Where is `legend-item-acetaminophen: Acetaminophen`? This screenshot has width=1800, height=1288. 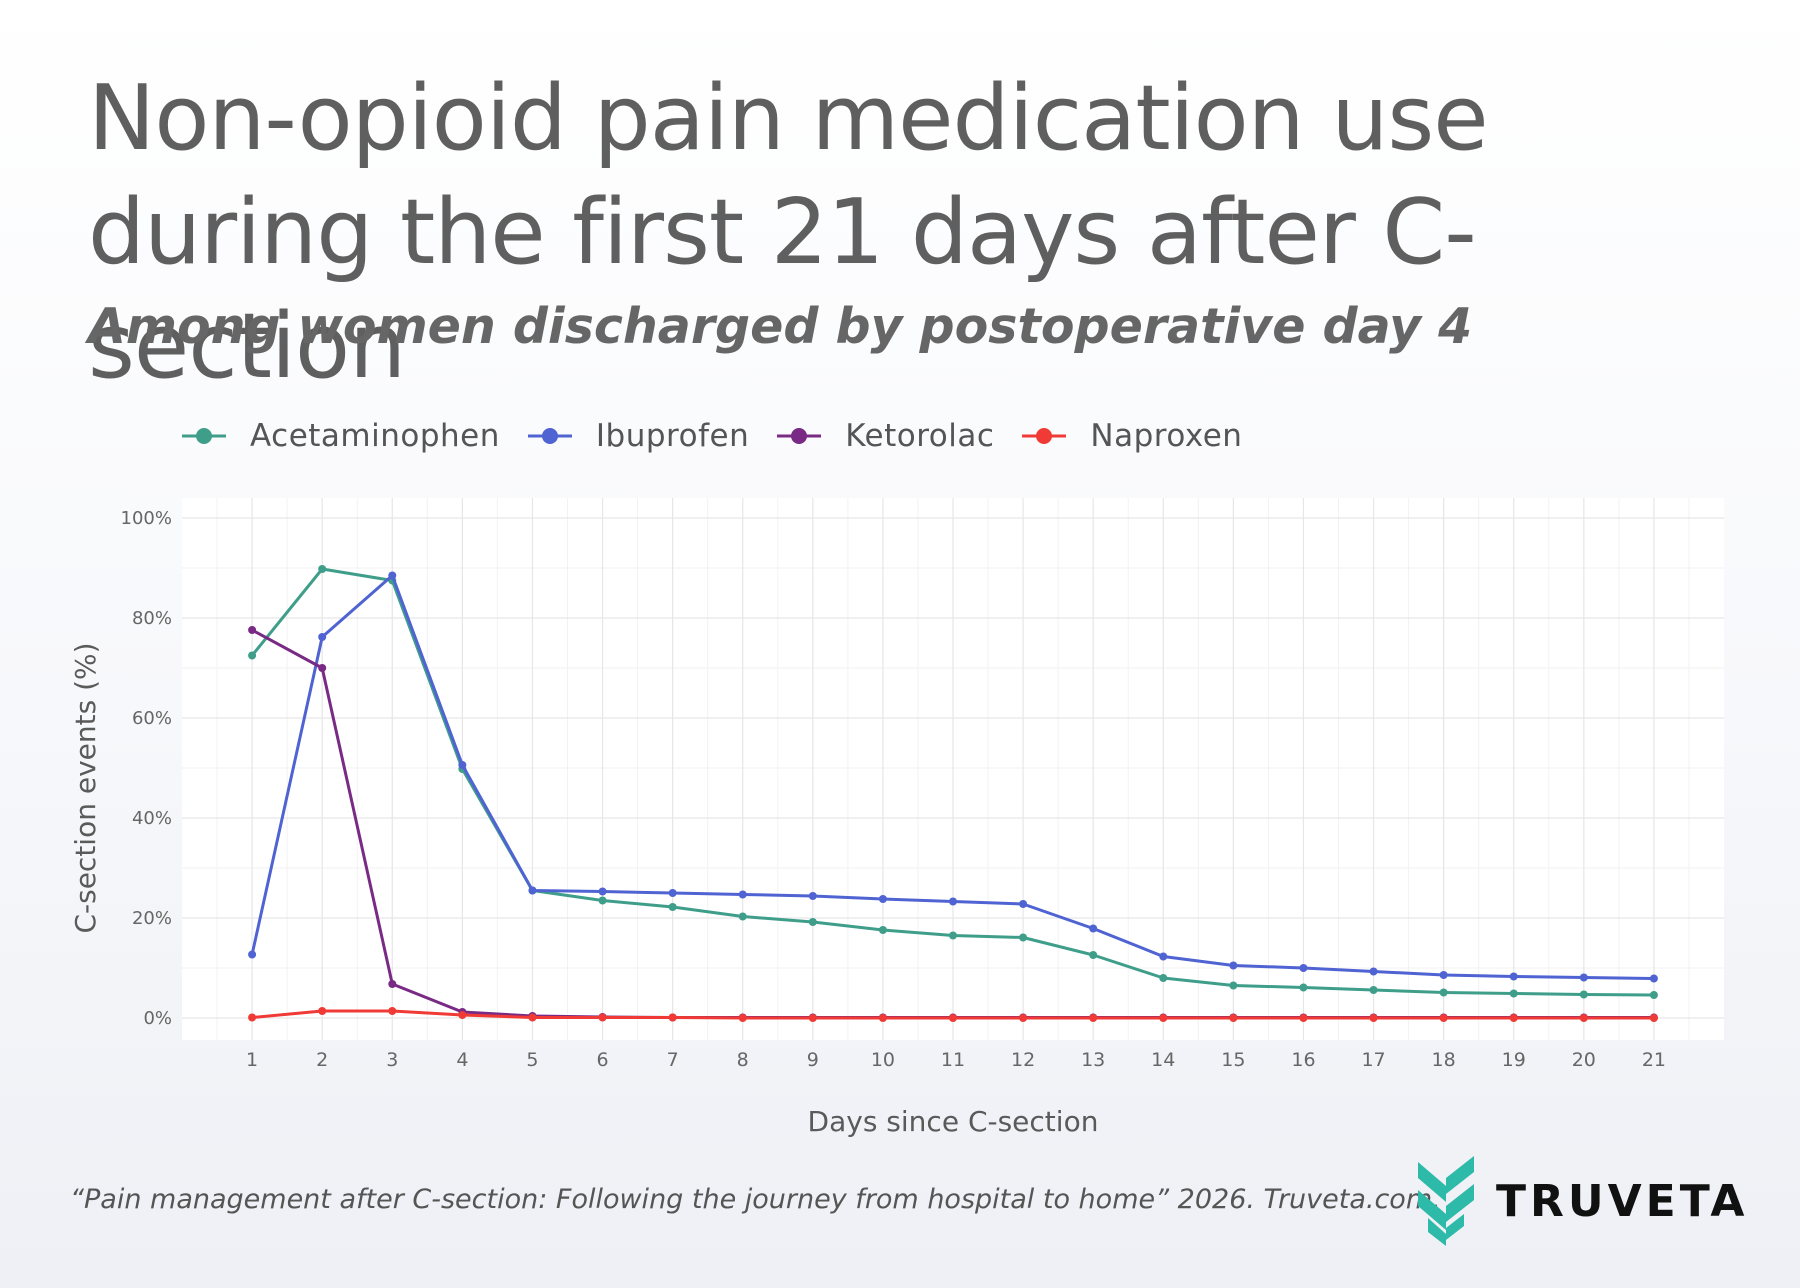
legend-item-acetaminophen: Acetaminophen is located at coordinates (340, 436).